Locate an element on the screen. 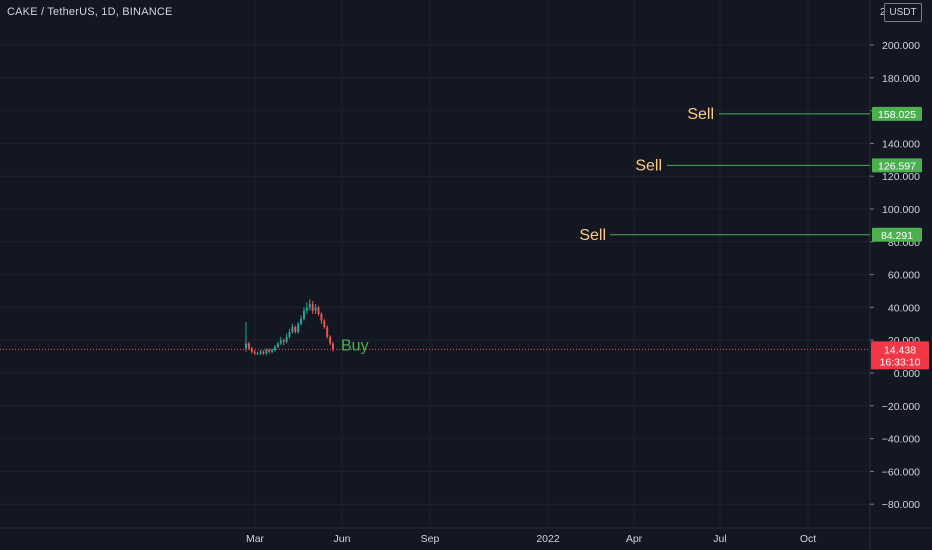  sell-price-tag-label: 84.291 is located at coordinates (897, 236).